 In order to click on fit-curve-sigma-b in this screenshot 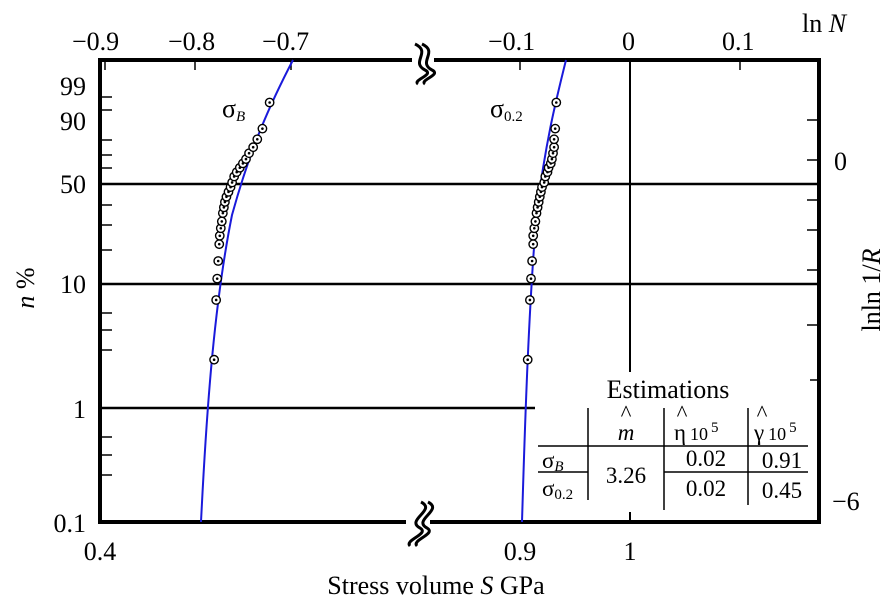, I will do `click(247, 291)`.